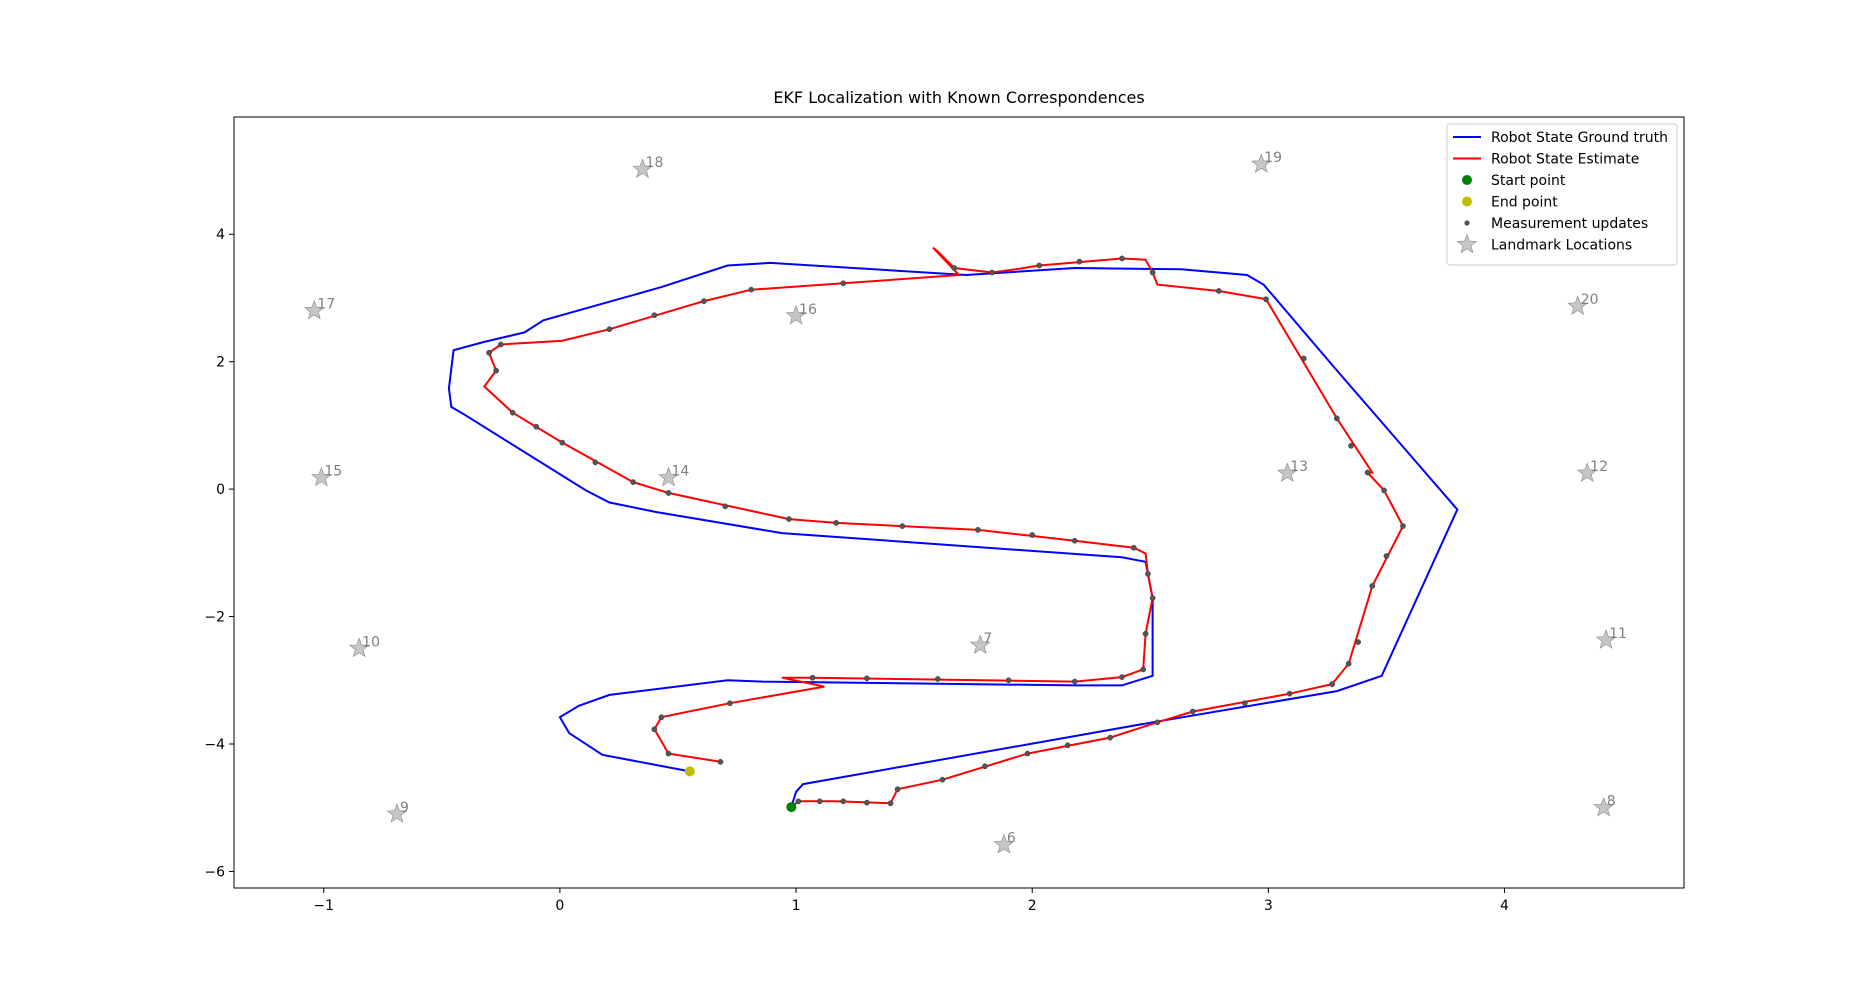 The height and width of the screenshot is (985, 1852). I want to click on landmark-label: 15, so click(333, 472).